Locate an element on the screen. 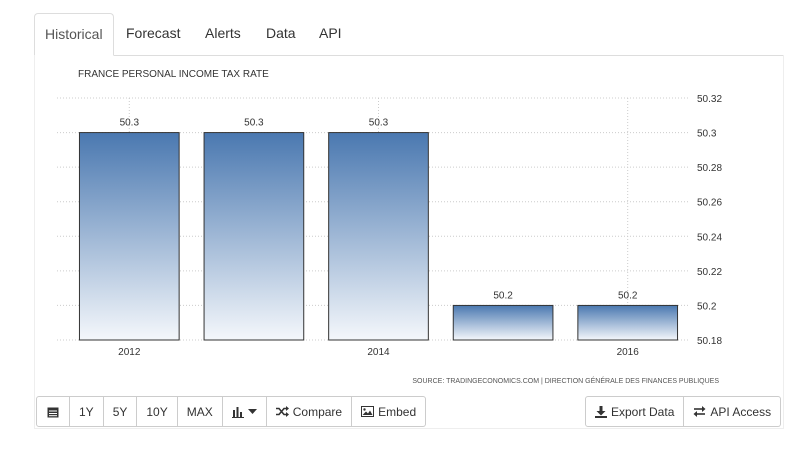 Image resolution: width=799 pixels, height=455 pixels. tab-data: Data is located at coordinates (281, 33).